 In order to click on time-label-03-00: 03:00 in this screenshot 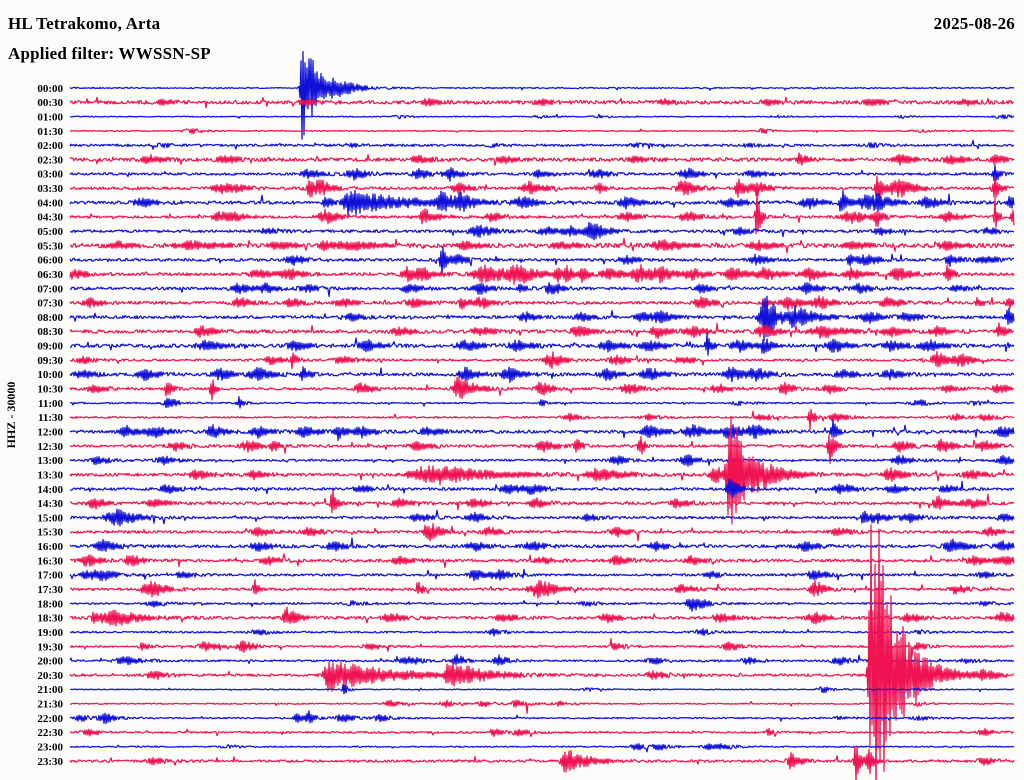, I will do `click(50, 175)`.